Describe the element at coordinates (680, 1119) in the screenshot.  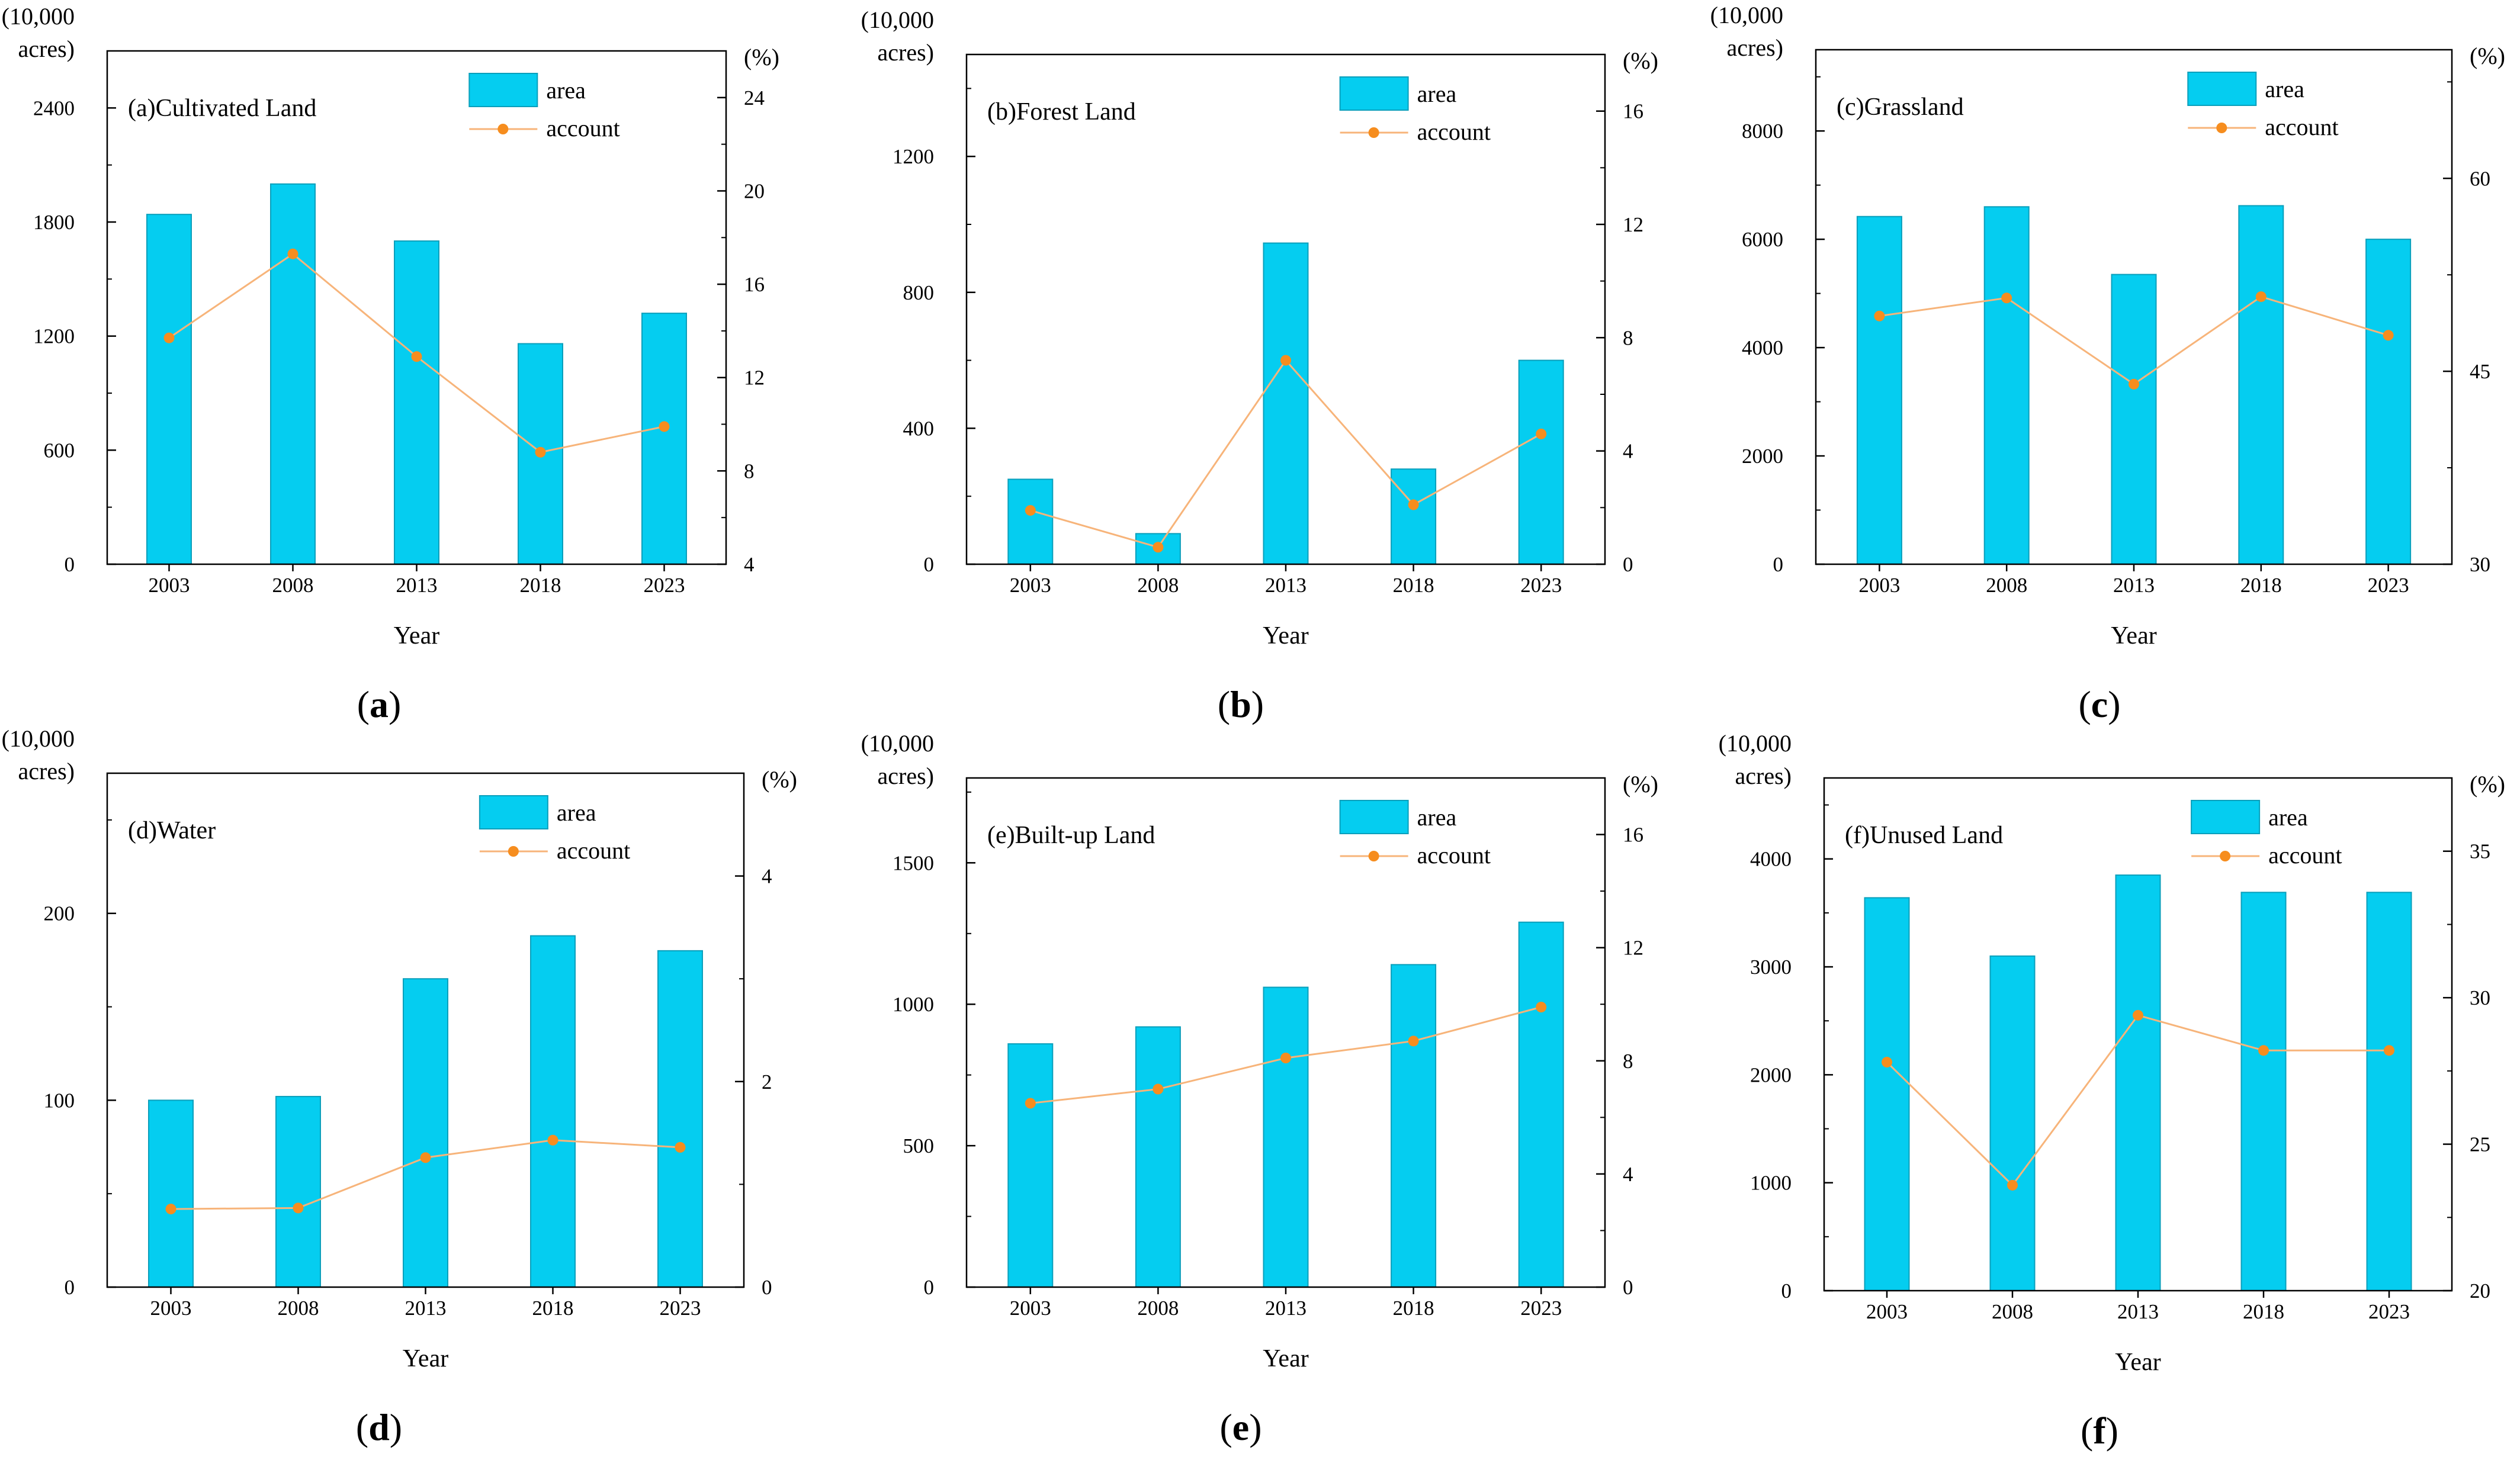
I see `bar-area-2023` at that location.